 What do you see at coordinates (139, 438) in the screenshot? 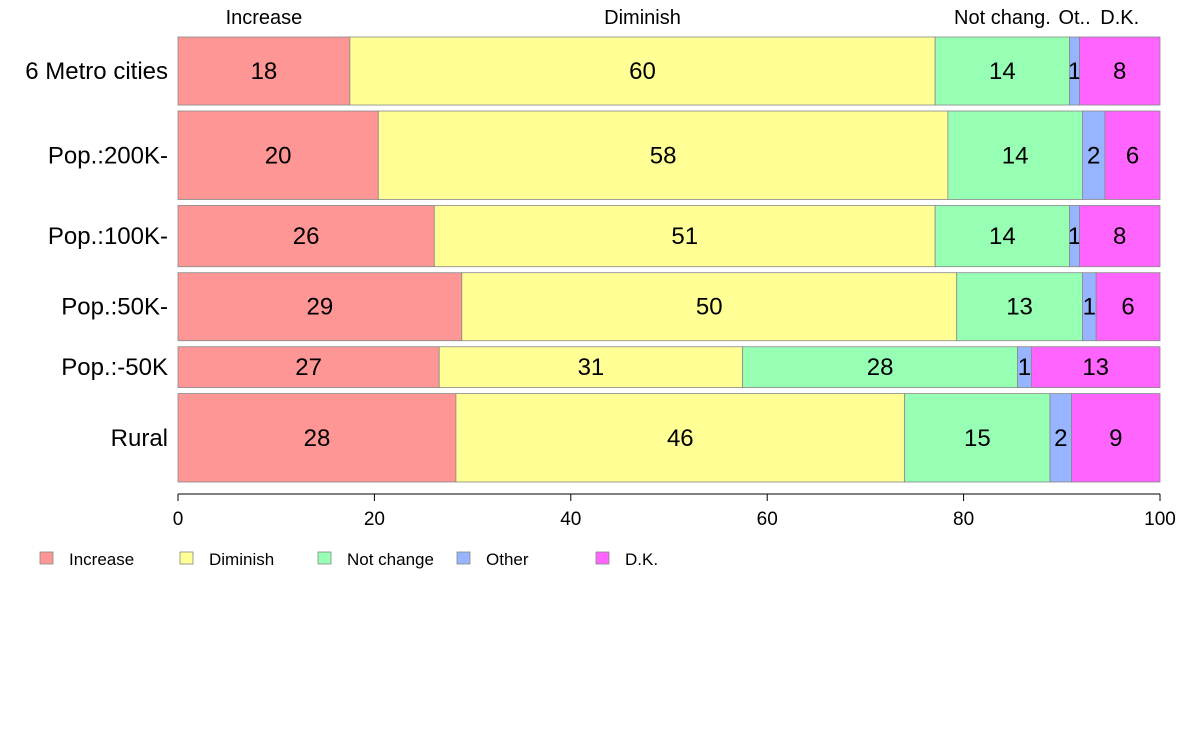
I see `row-label-rural: Rural` at bounding box center [139, 438].